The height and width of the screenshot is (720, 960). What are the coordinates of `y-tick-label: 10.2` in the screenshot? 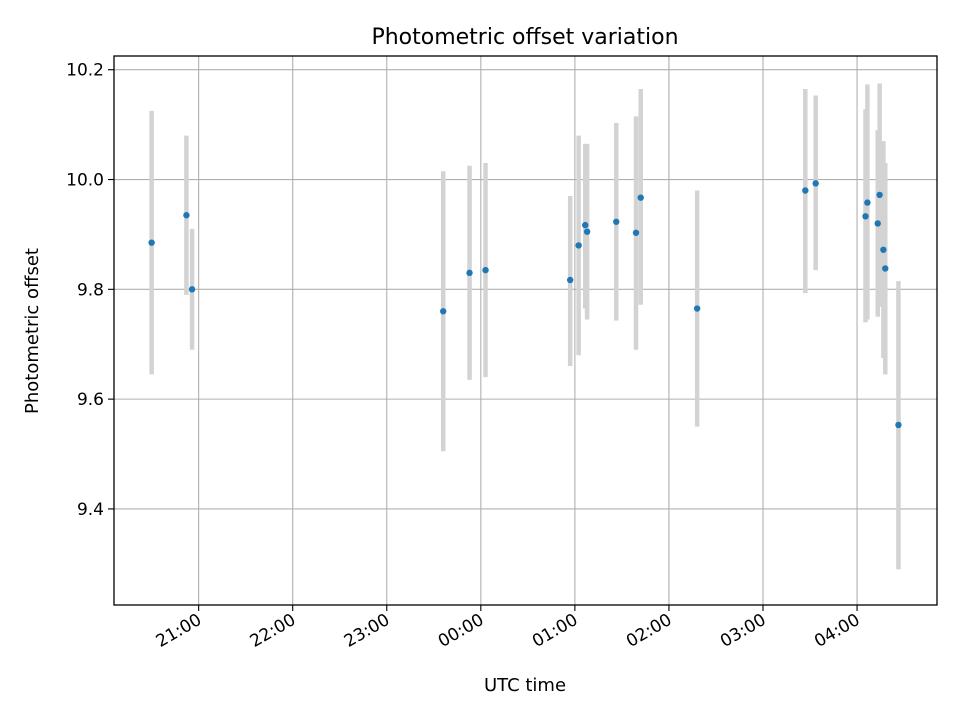 It's located at (85, 71).